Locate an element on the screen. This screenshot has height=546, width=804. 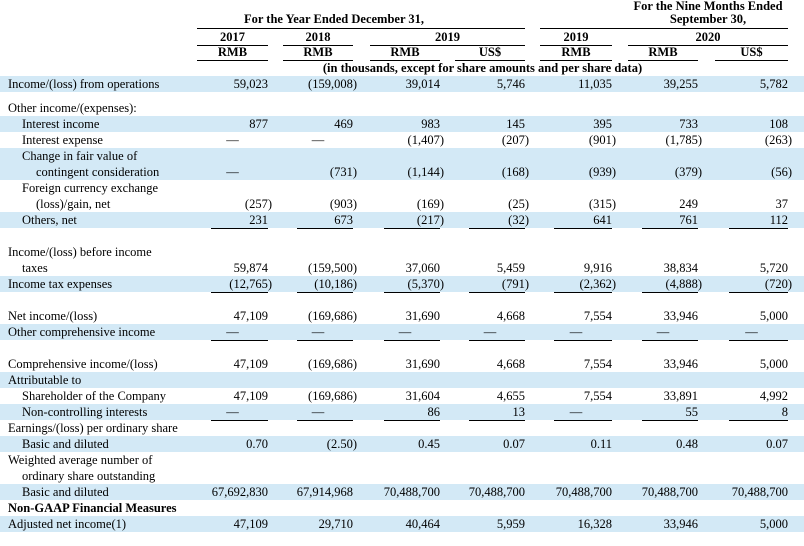
value-cell: 67,914,968 is located at coordinates (324, 492).